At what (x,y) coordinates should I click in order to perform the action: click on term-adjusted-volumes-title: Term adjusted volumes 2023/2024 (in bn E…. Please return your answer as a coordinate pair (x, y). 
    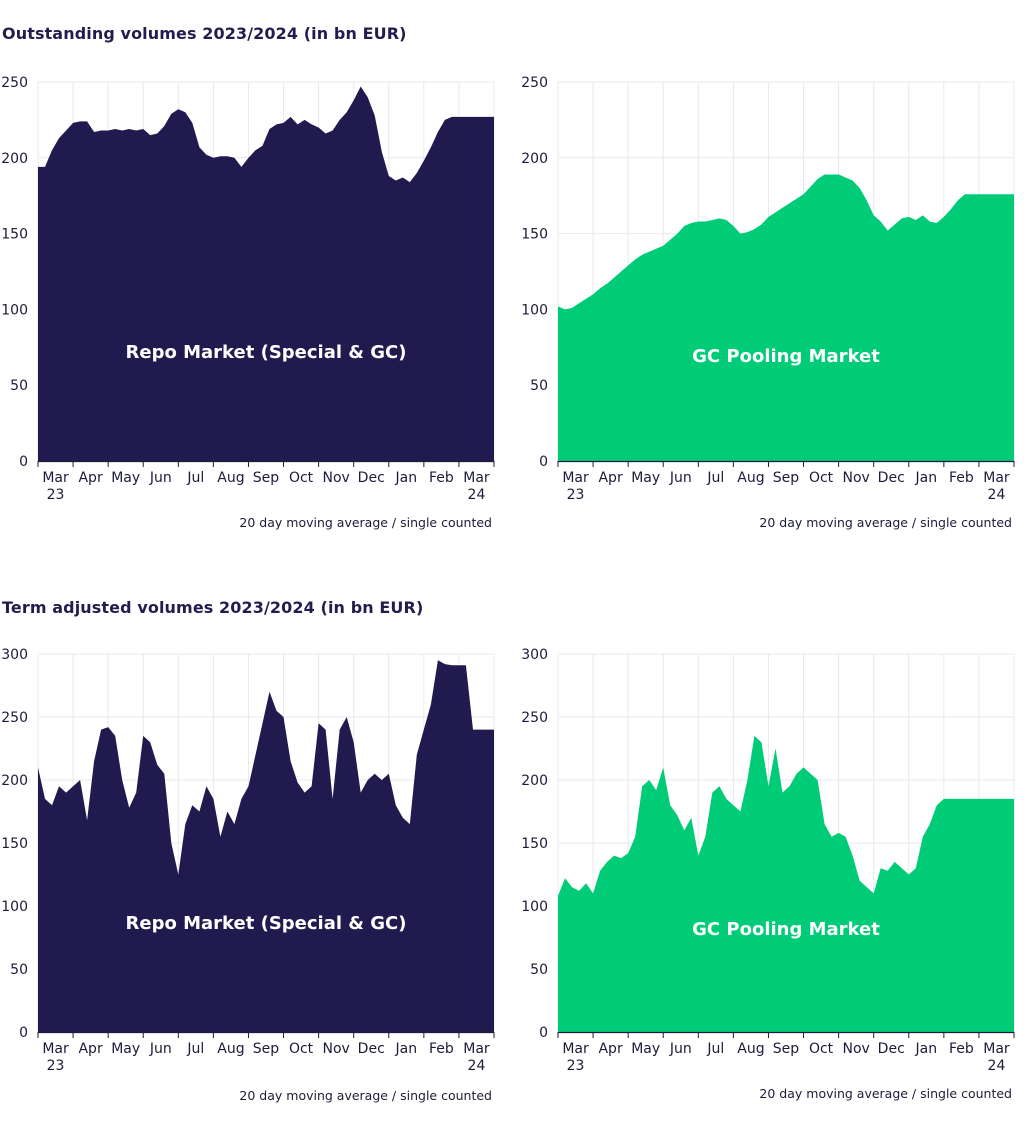
    Looking at the image, I should click on (213, 607).